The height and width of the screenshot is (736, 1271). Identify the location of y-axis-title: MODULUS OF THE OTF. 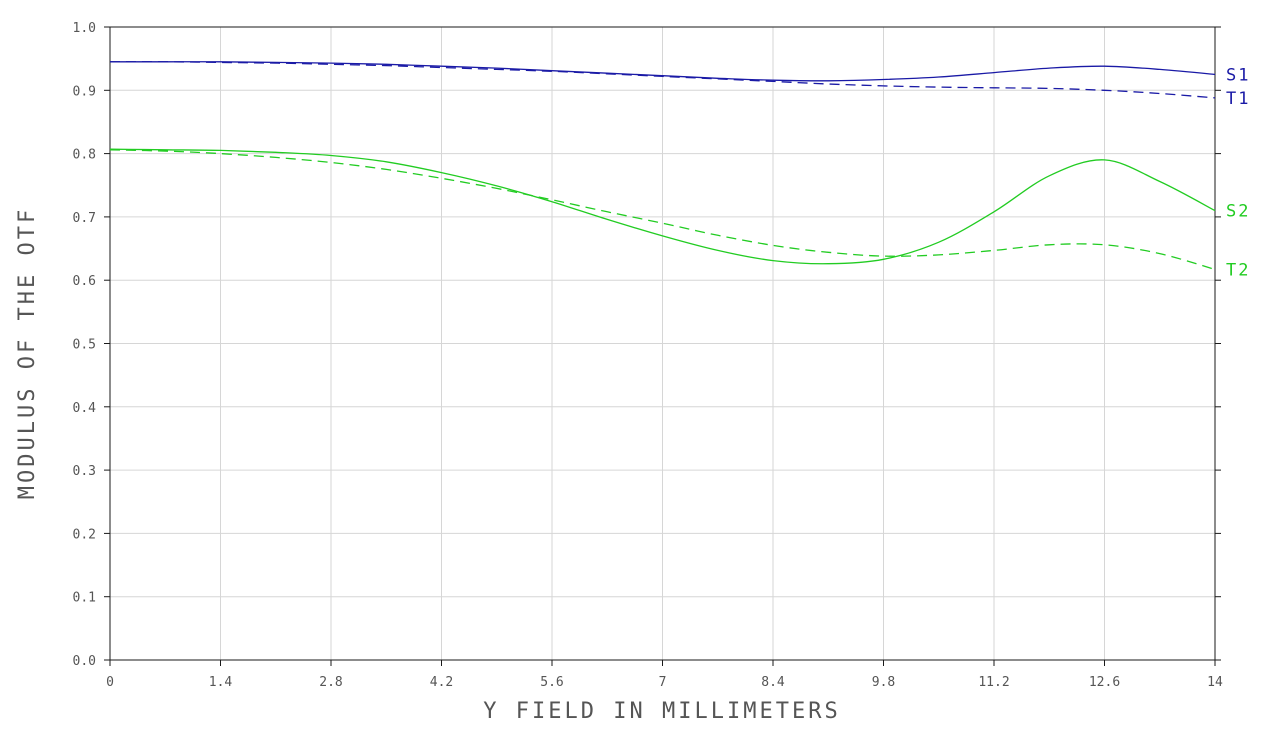
(27, 353).